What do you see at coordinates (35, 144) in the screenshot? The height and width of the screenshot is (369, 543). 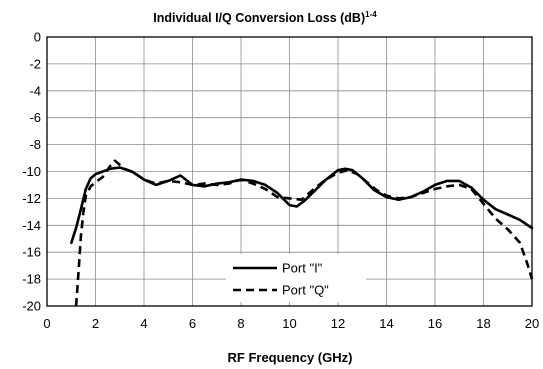 I see `y-tick-label: -8` at bounding box center [35, 144].